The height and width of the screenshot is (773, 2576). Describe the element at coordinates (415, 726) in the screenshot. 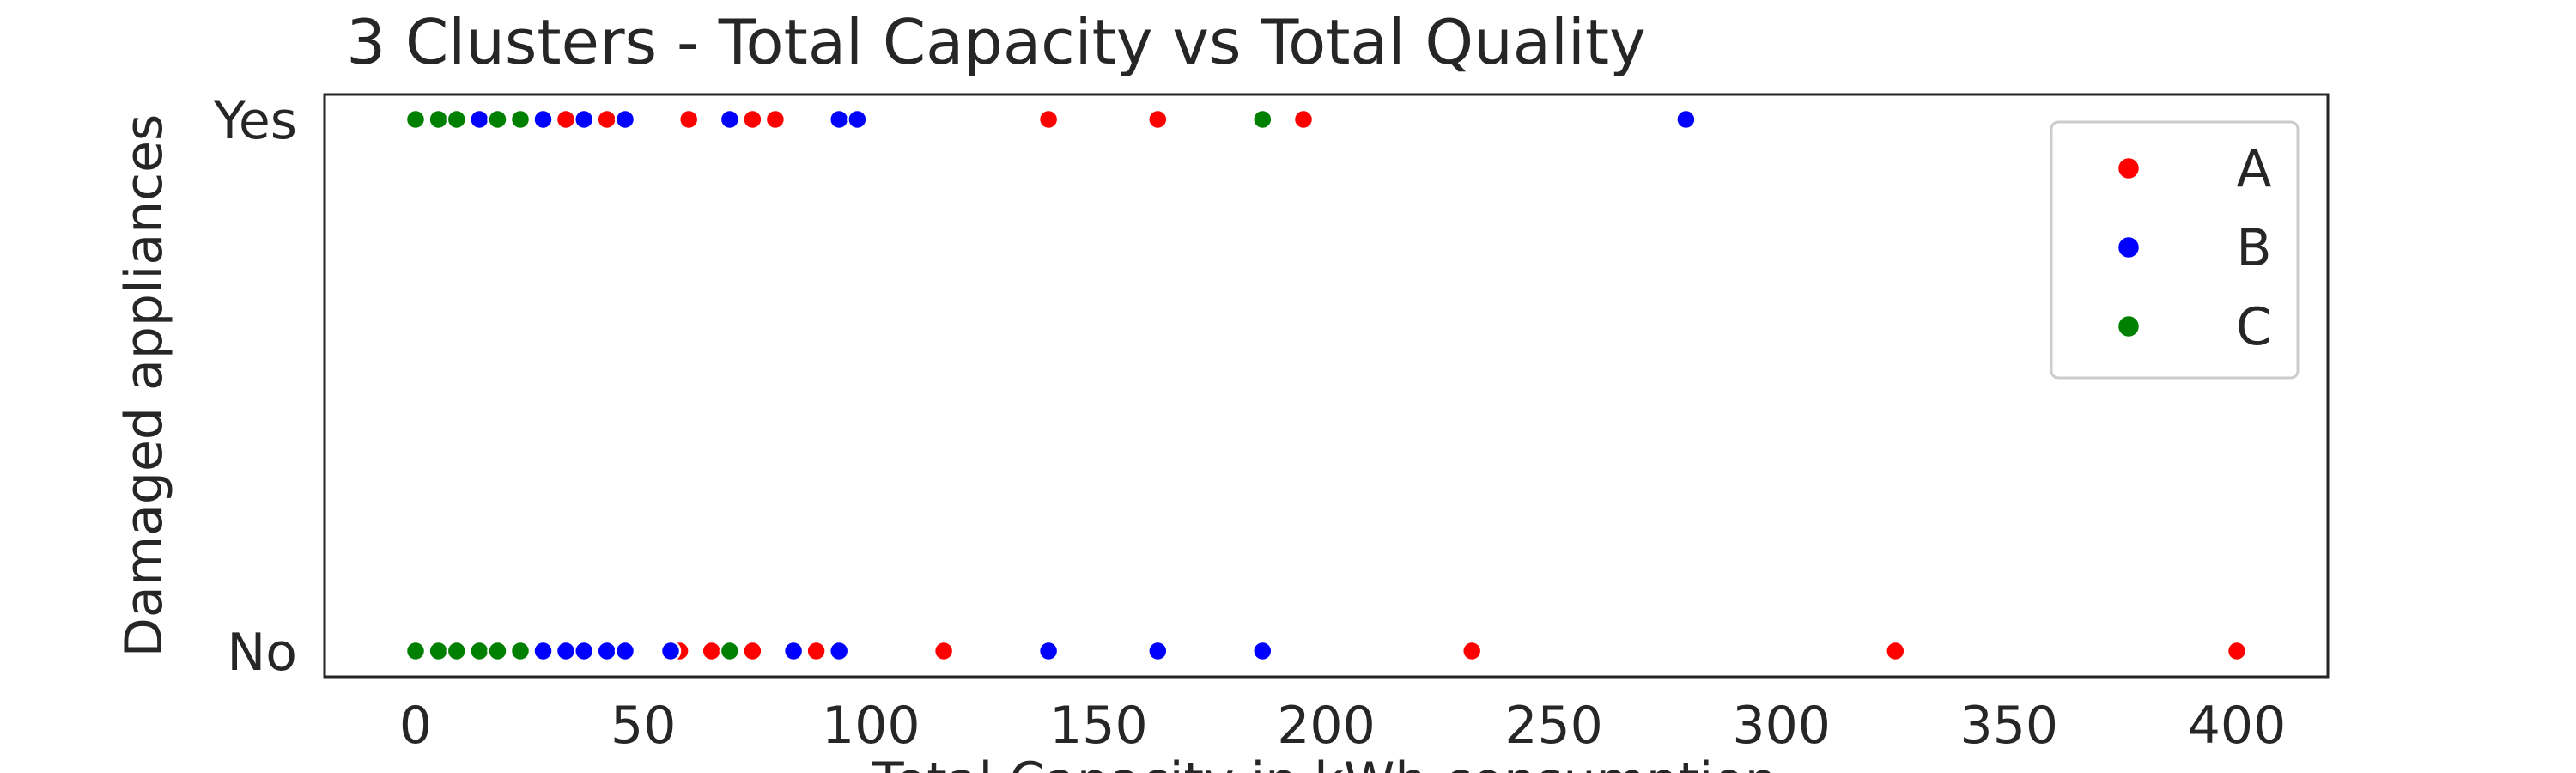

I see `x-tick-label: 0` at that location.